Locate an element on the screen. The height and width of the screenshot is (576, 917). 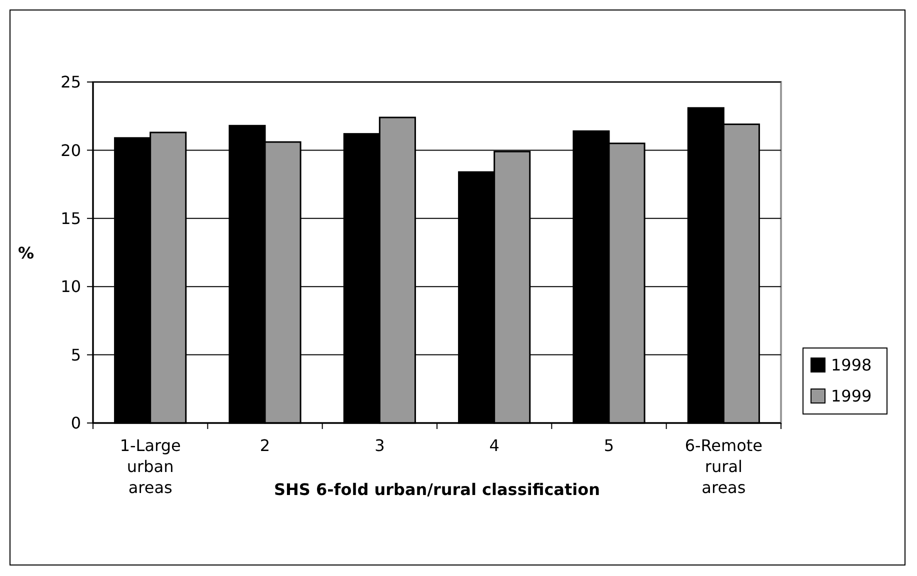
y-tick-label: 20 is located at coordinates (70, 150).